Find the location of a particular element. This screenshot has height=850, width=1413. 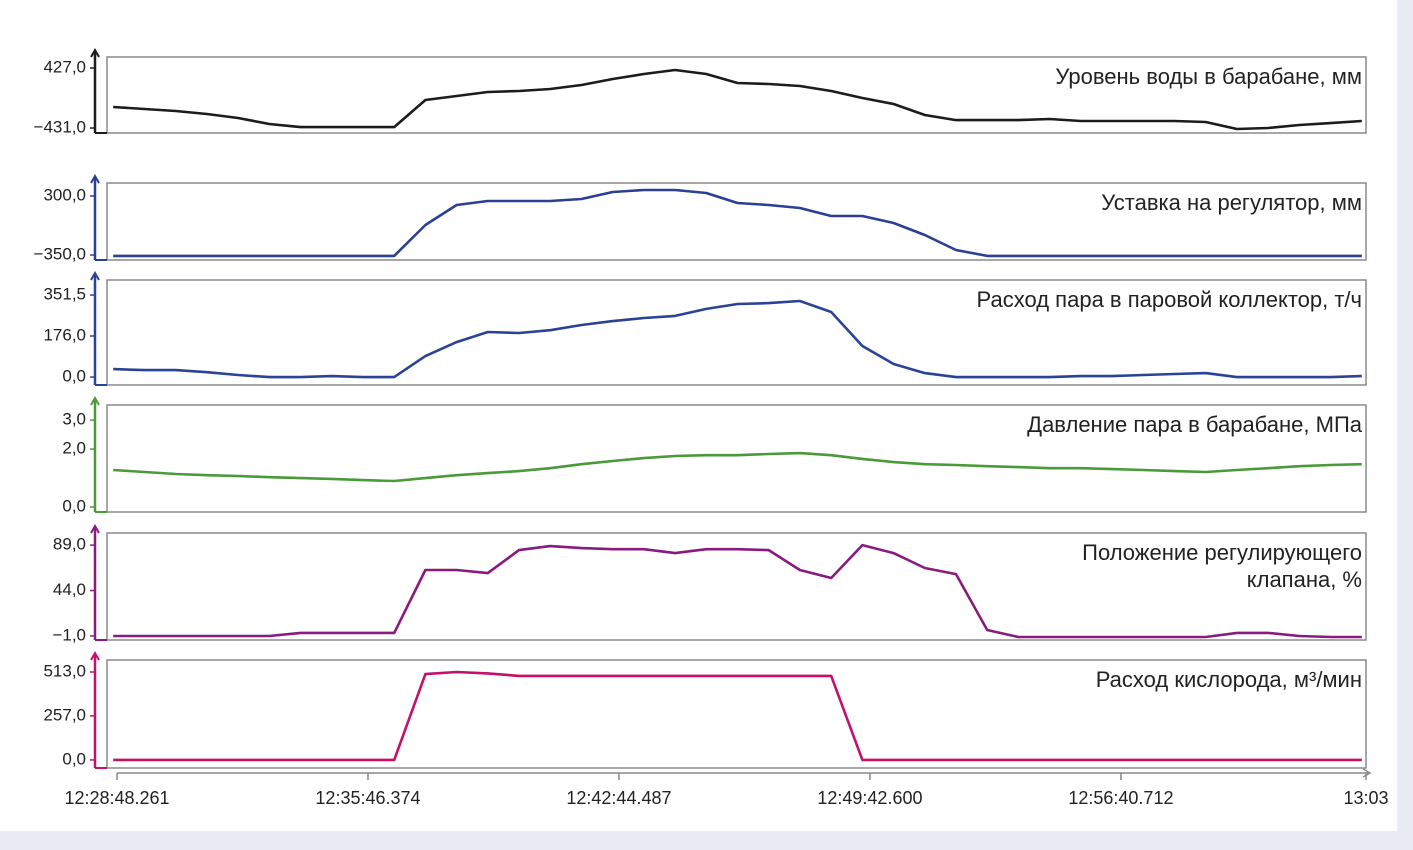

panel-title: Уровень воды в барабане, мм is located at coordinates (1208, 76).